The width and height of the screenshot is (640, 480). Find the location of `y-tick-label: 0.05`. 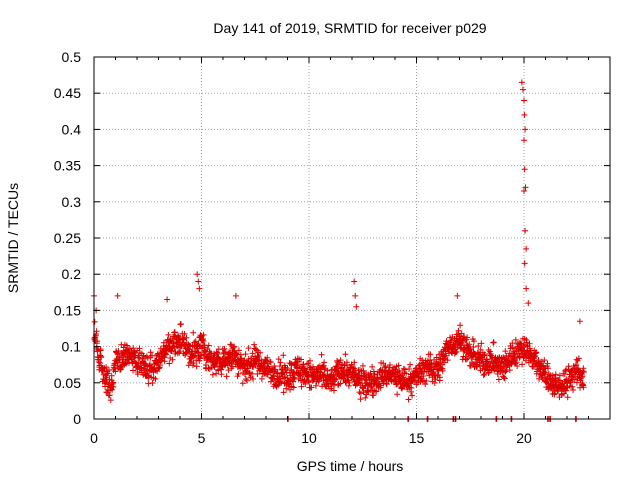

y-tick-label: 0.05 is located at coordinates (67, 383).